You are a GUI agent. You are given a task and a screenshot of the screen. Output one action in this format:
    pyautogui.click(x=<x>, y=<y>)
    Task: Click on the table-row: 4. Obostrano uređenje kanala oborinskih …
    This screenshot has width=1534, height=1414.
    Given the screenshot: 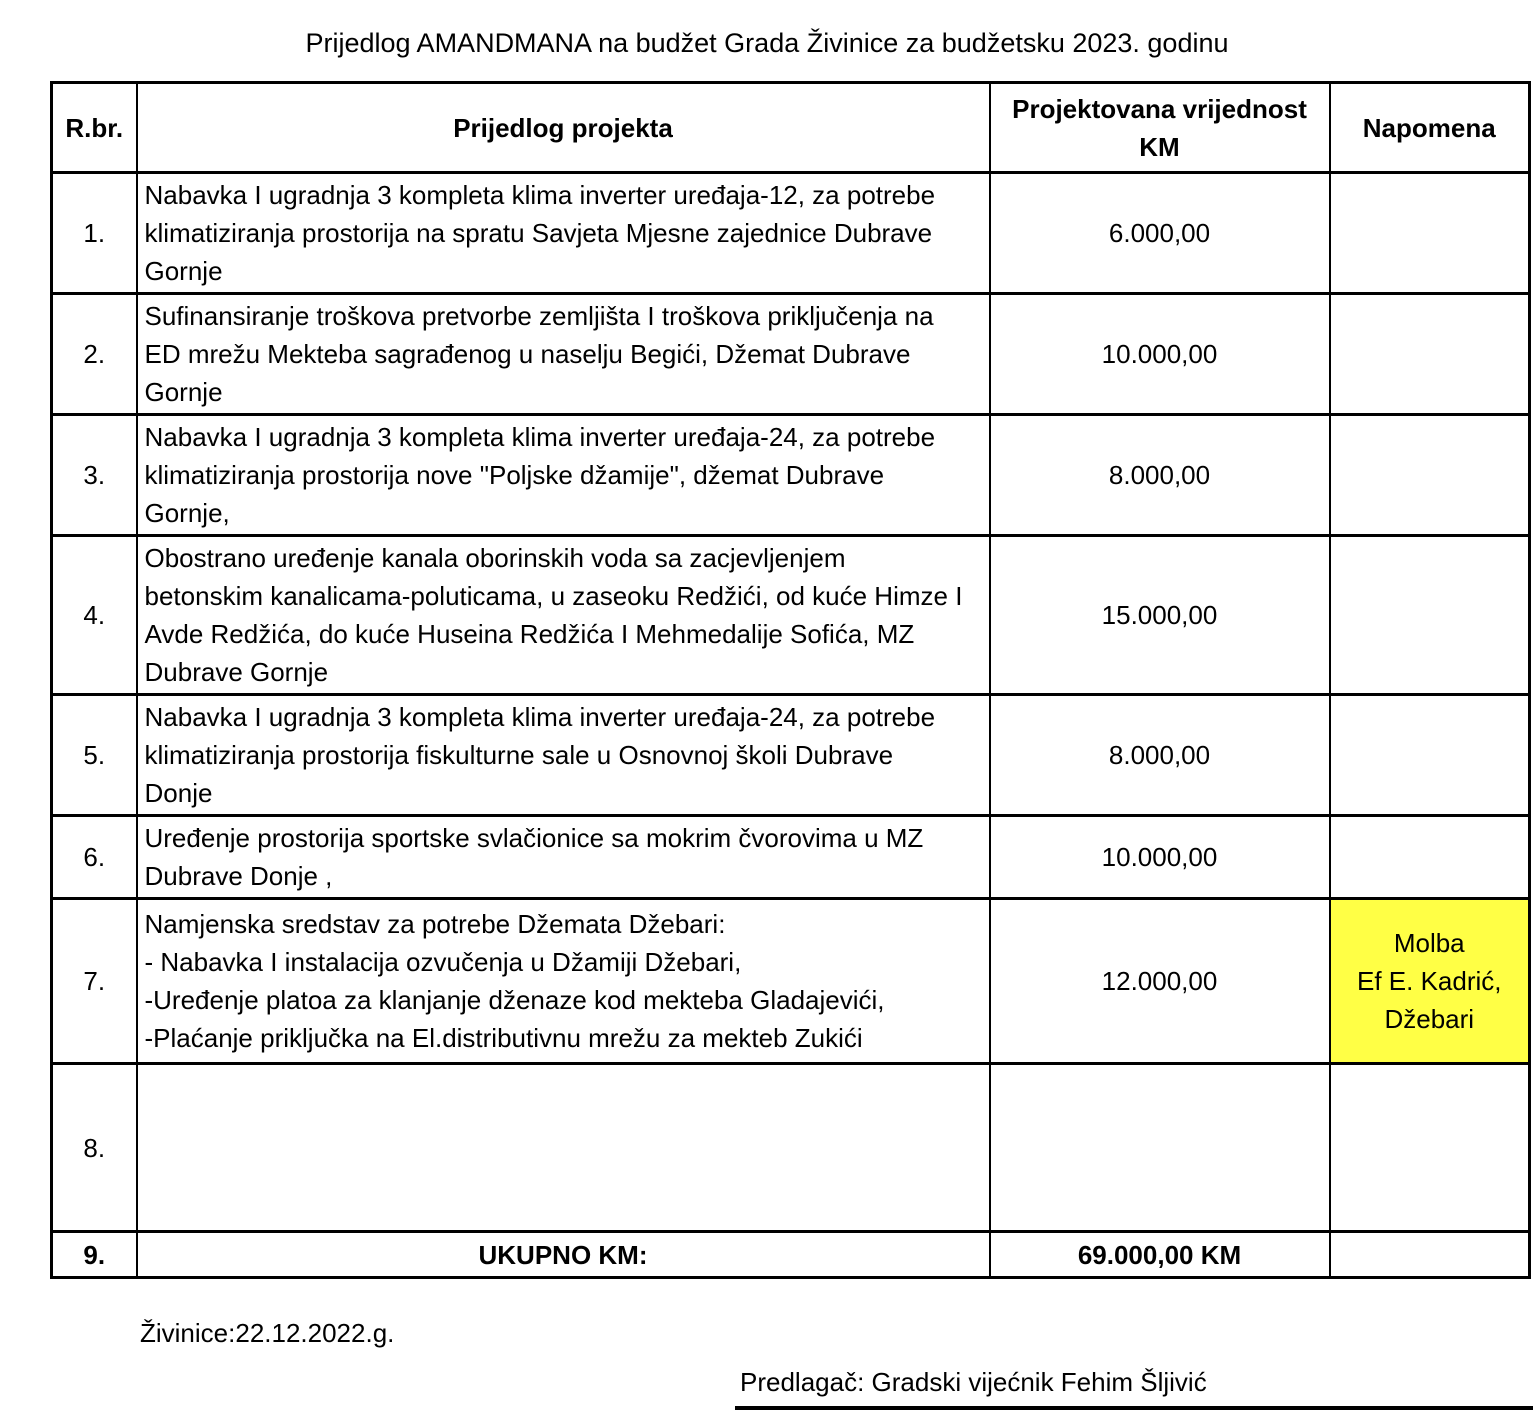 What is the action you would take?
    pyautogui.click(x=790, y=615)
    